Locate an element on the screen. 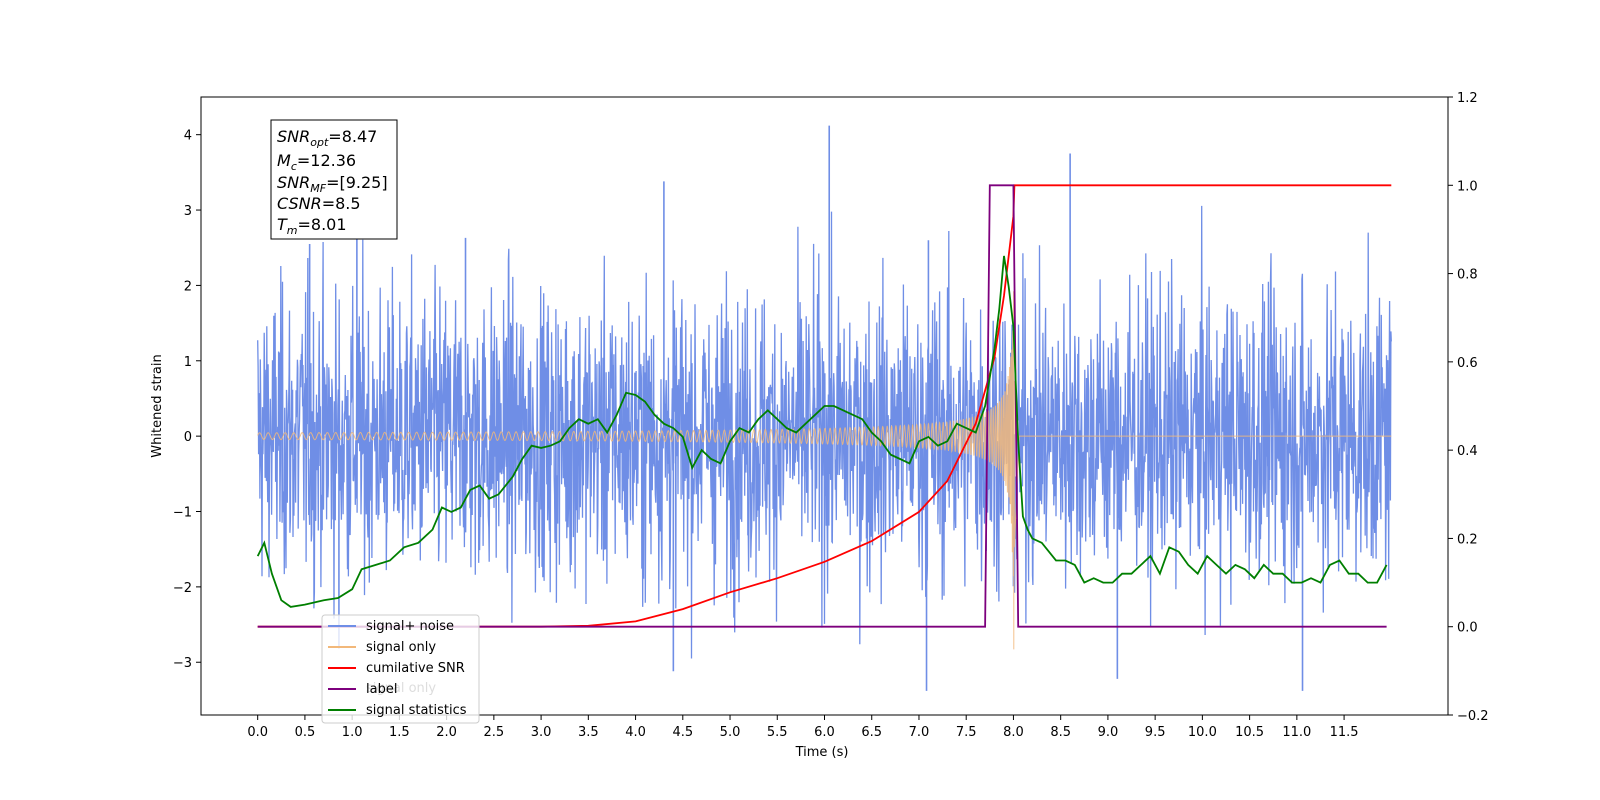 The width and height of the screenshot is (1600, 800). x-tick-label: 8.0 is located at coordinates (1013, 732).